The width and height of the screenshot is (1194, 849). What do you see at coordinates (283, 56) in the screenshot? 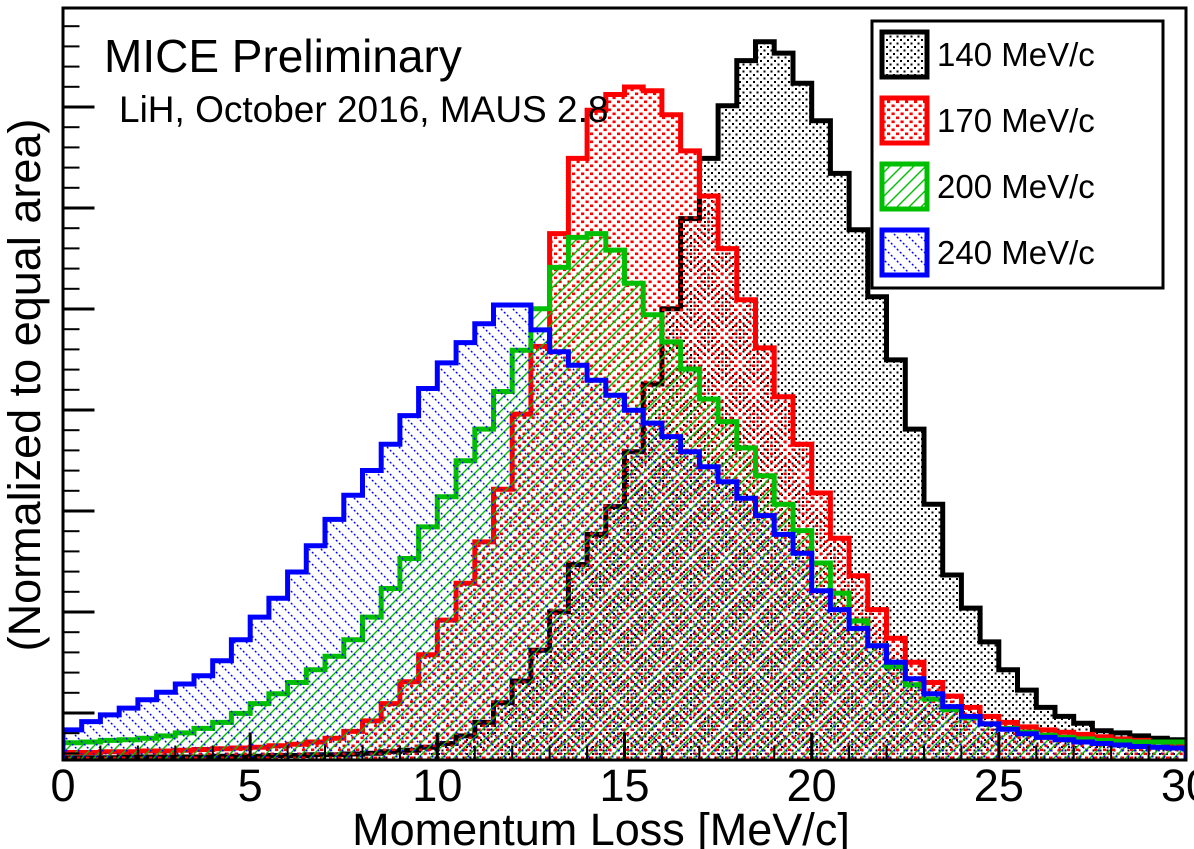
I see `plot-title: MICE Preliminary` at bounding box center [283, 56].